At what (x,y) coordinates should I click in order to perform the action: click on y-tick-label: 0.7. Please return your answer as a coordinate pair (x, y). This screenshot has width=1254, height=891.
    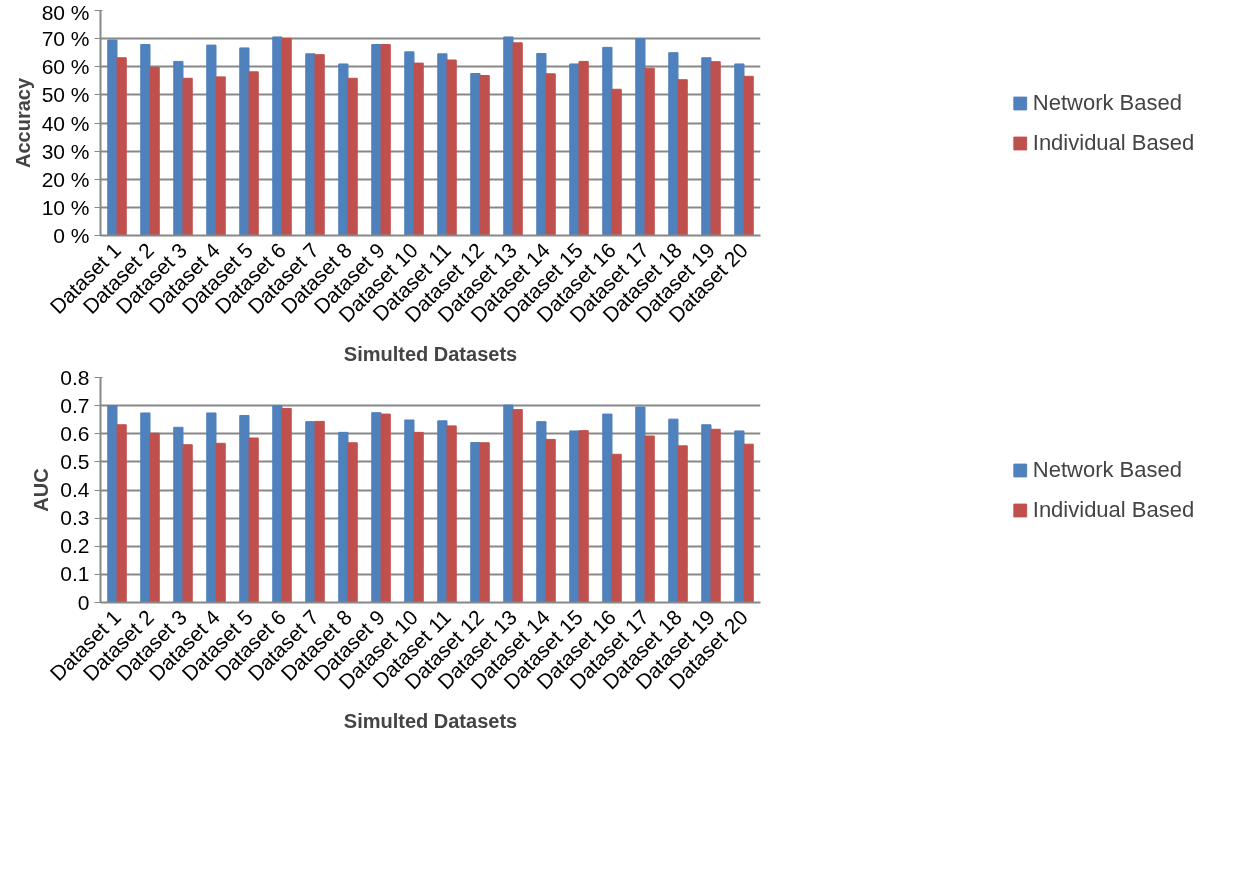
    Looking at the image, I should click on (75, 405).